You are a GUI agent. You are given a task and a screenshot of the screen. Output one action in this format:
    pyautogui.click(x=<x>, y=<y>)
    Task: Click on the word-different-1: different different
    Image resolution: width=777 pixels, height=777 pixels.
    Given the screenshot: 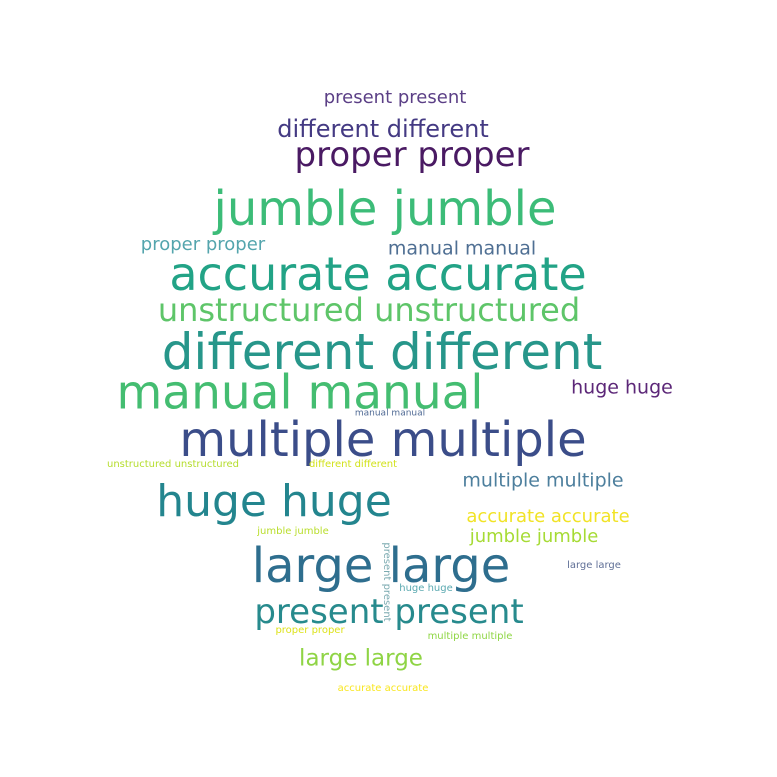 What is the action you would take?
    pyautogui.click(x=383, y=129)
    